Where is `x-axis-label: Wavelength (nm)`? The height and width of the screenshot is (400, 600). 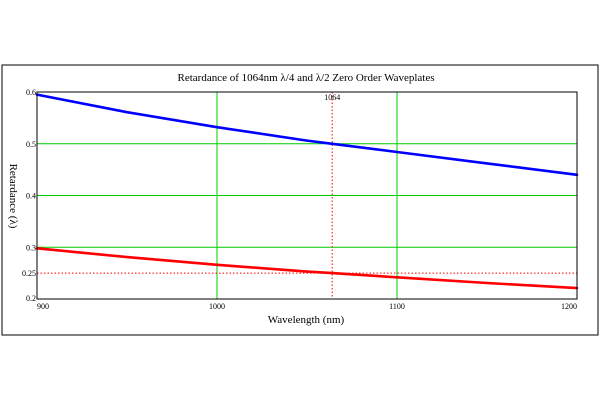 x-axis-label: Wavelength (nm) is located at coordinates (306, 320).